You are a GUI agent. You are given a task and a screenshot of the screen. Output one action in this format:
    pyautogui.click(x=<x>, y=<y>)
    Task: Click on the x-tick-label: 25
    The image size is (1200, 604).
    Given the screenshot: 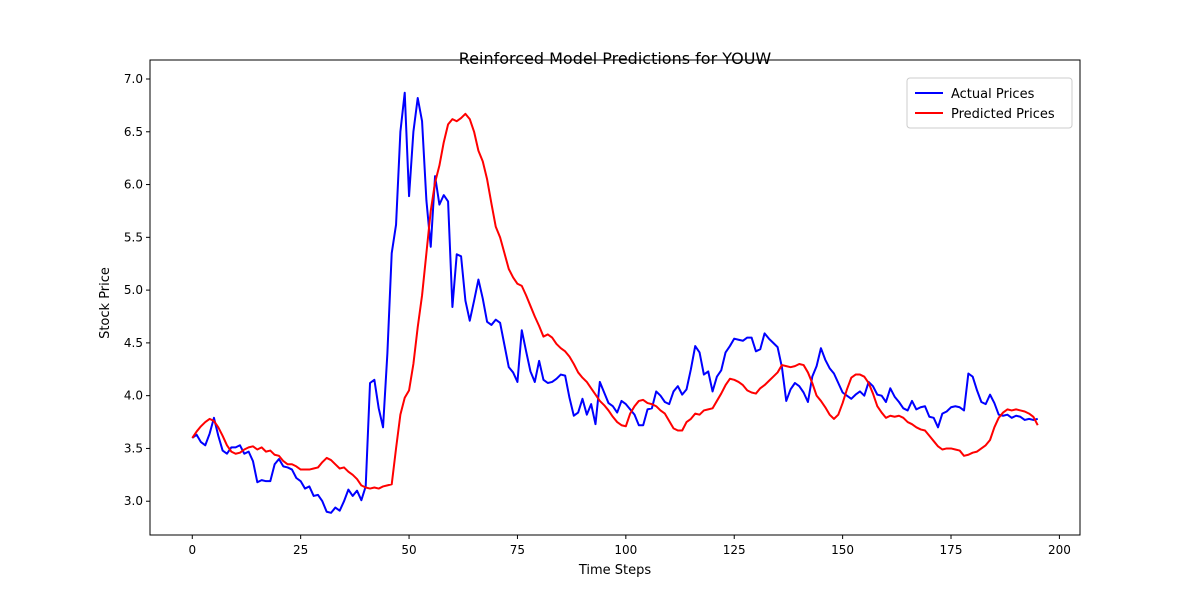 What is the action you would take?
    pyautogui.click(x=300, y=550)
    